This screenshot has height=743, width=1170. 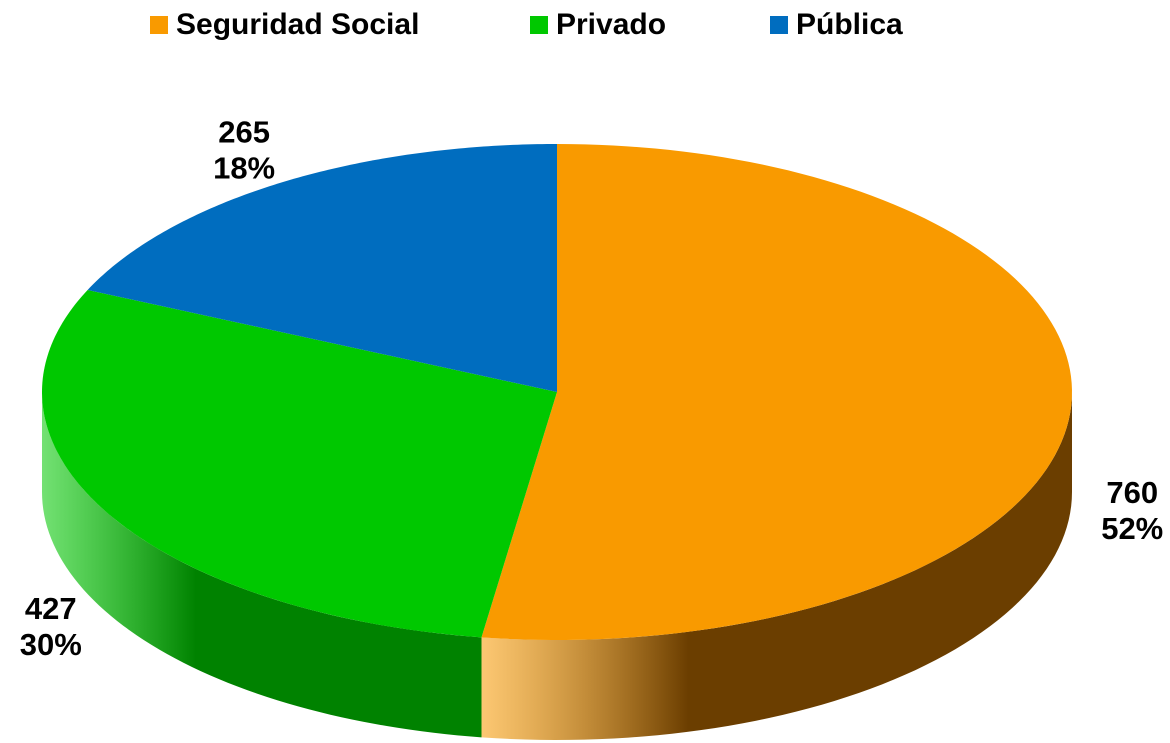 I want to click on percent-label: 18%, so click(x=244, y=168).